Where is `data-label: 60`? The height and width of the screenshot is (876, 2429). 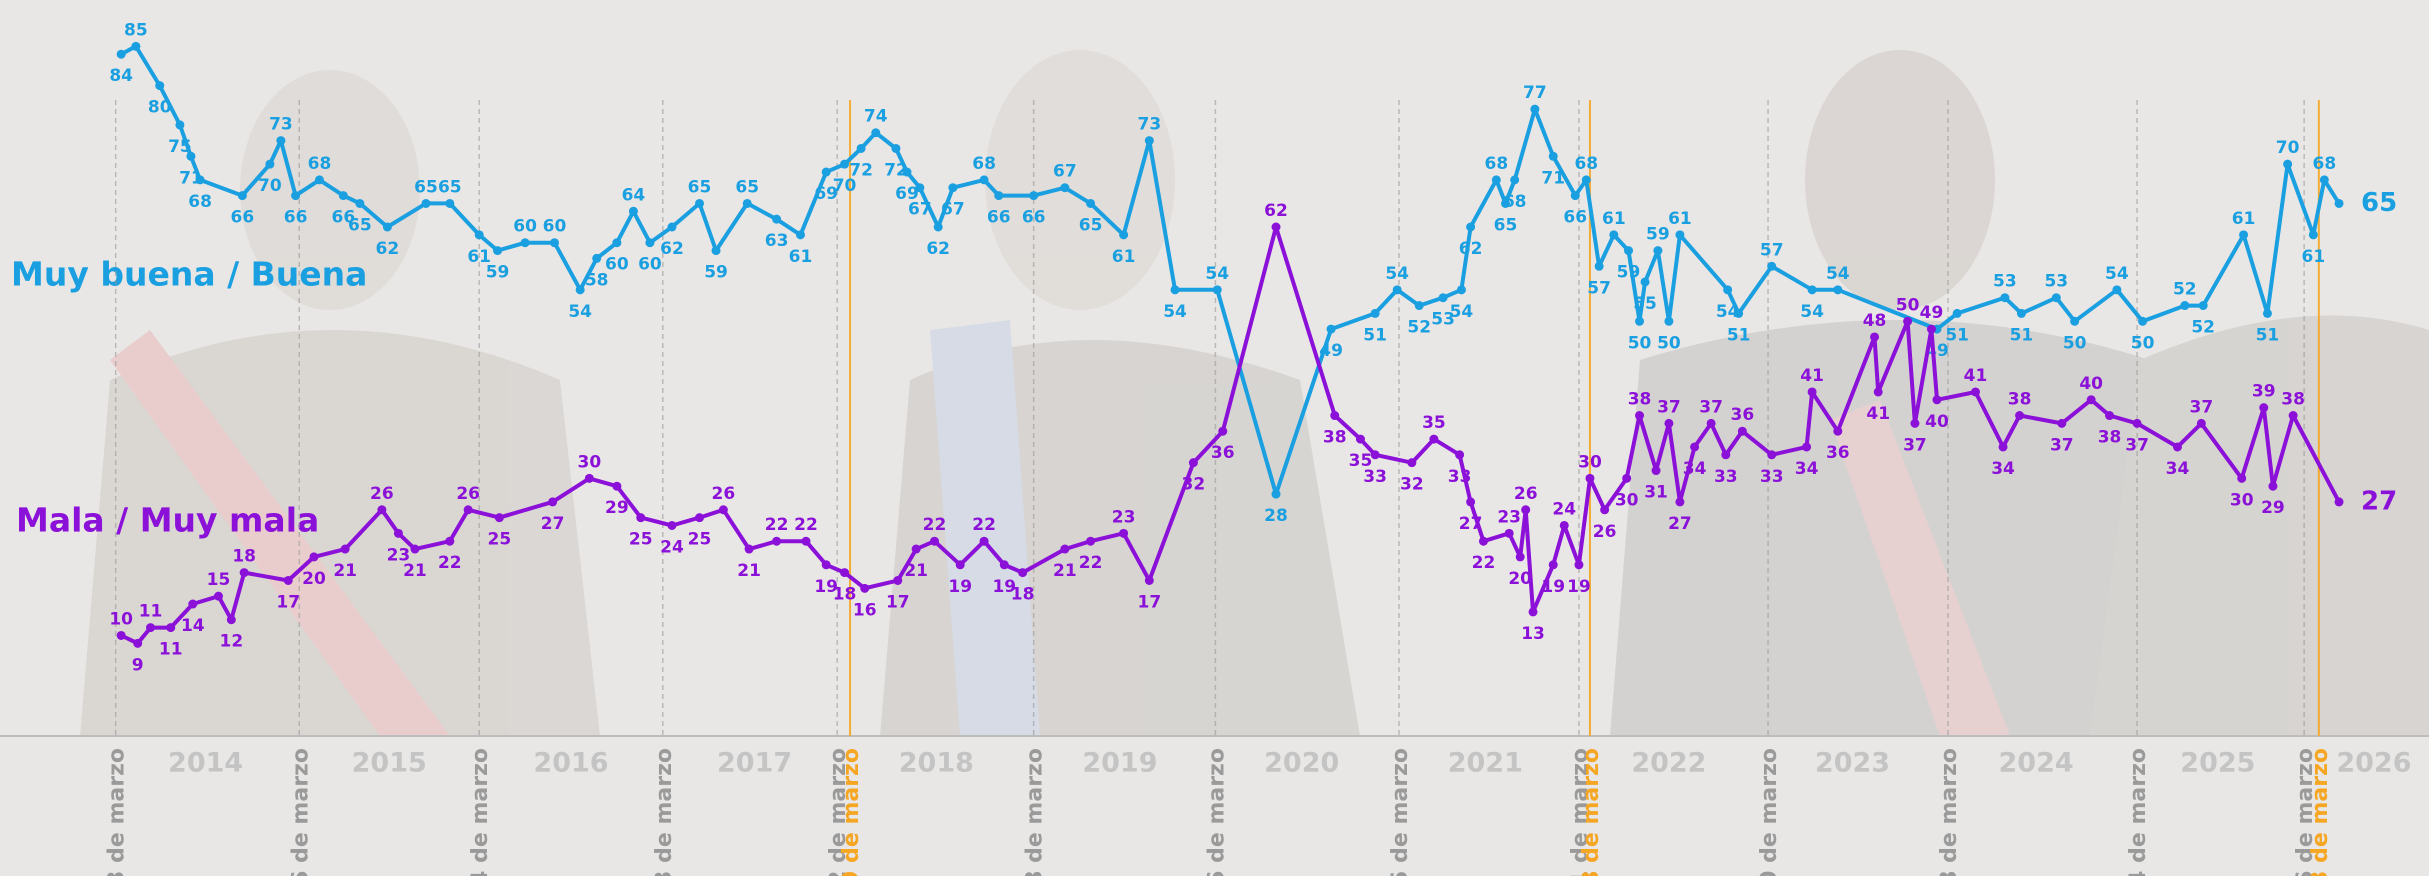 data-label: 60 is located at coordinates (617, 265).